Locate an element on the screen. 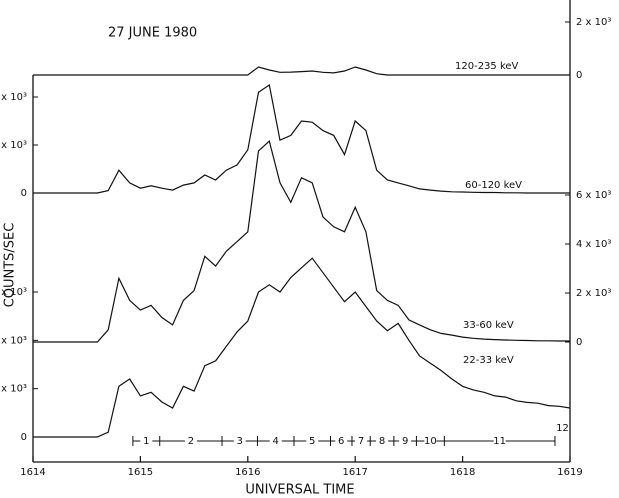 This screenshot has width=619, height=498. x-tick-label: 1614 is located at coordinates (32, 472).